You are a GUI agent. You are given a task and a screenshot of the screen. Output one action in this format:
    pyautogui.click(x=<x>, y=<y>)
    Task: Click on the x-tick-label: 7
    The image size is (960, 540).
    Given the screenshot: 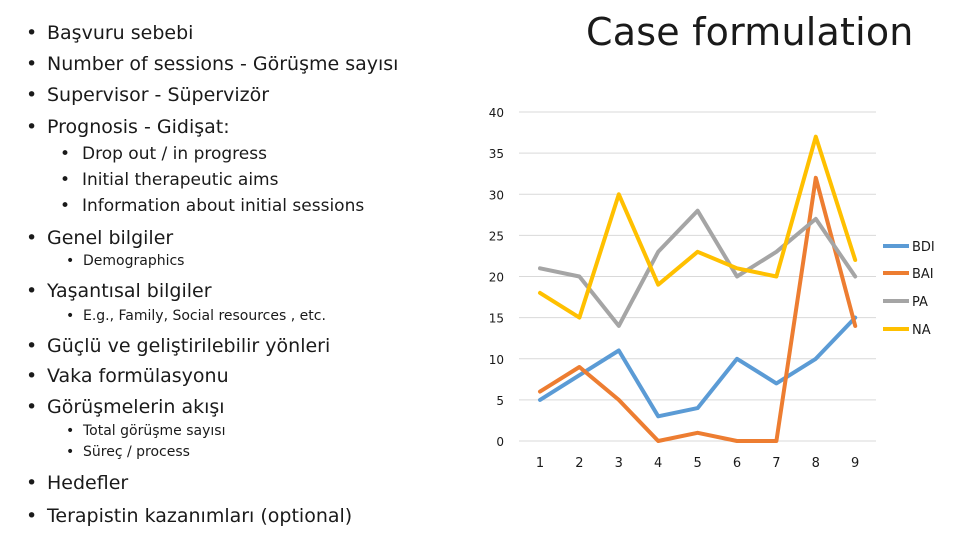 What is the action you would take?
    pyautogui.click(x=776, y=463)
    